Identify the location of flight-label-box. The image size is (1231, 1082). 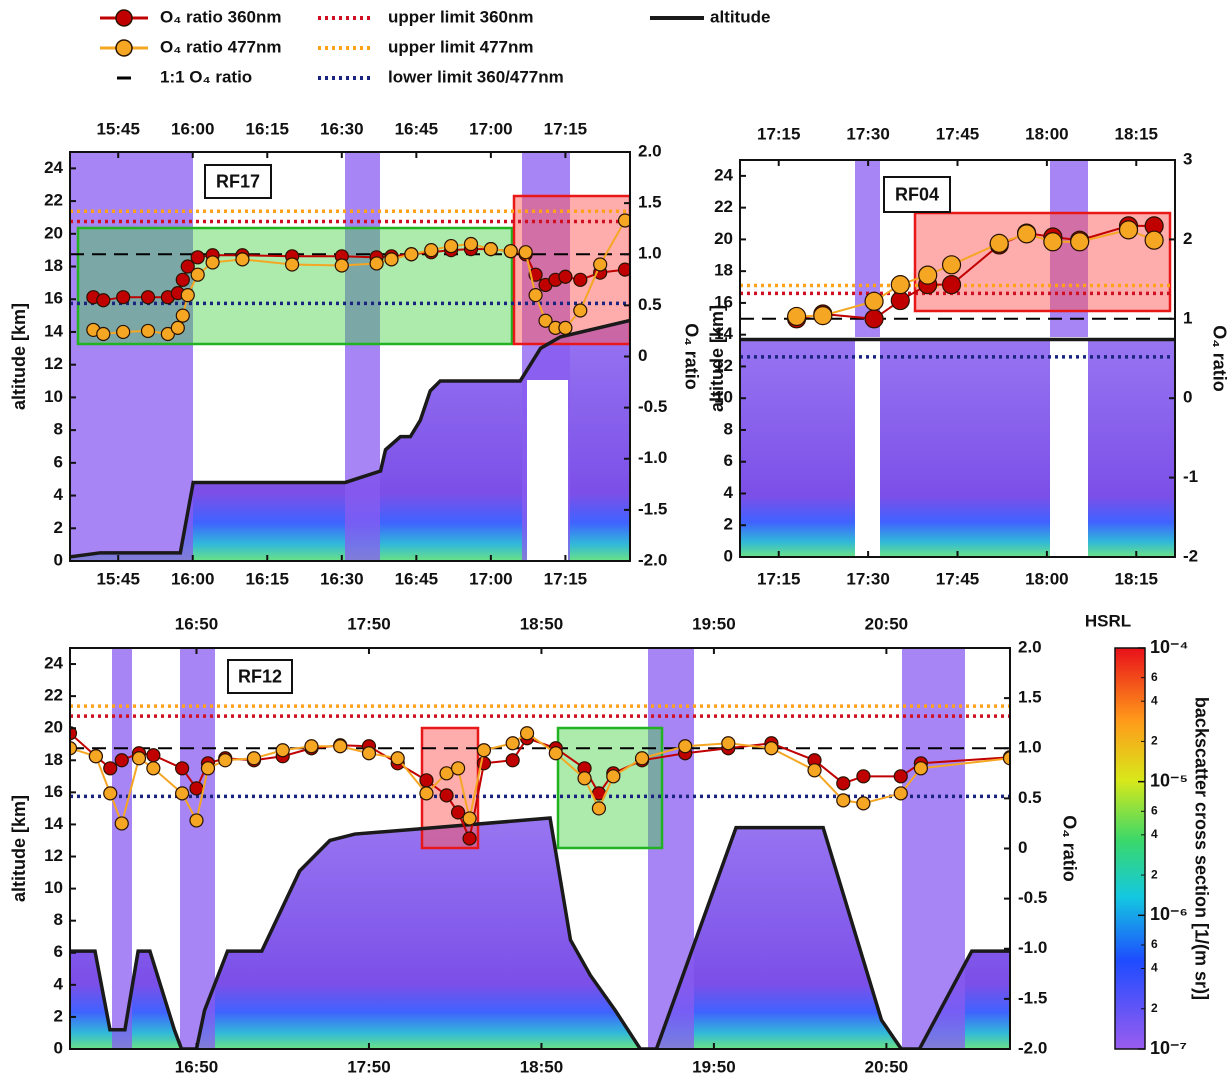
(260, 676).